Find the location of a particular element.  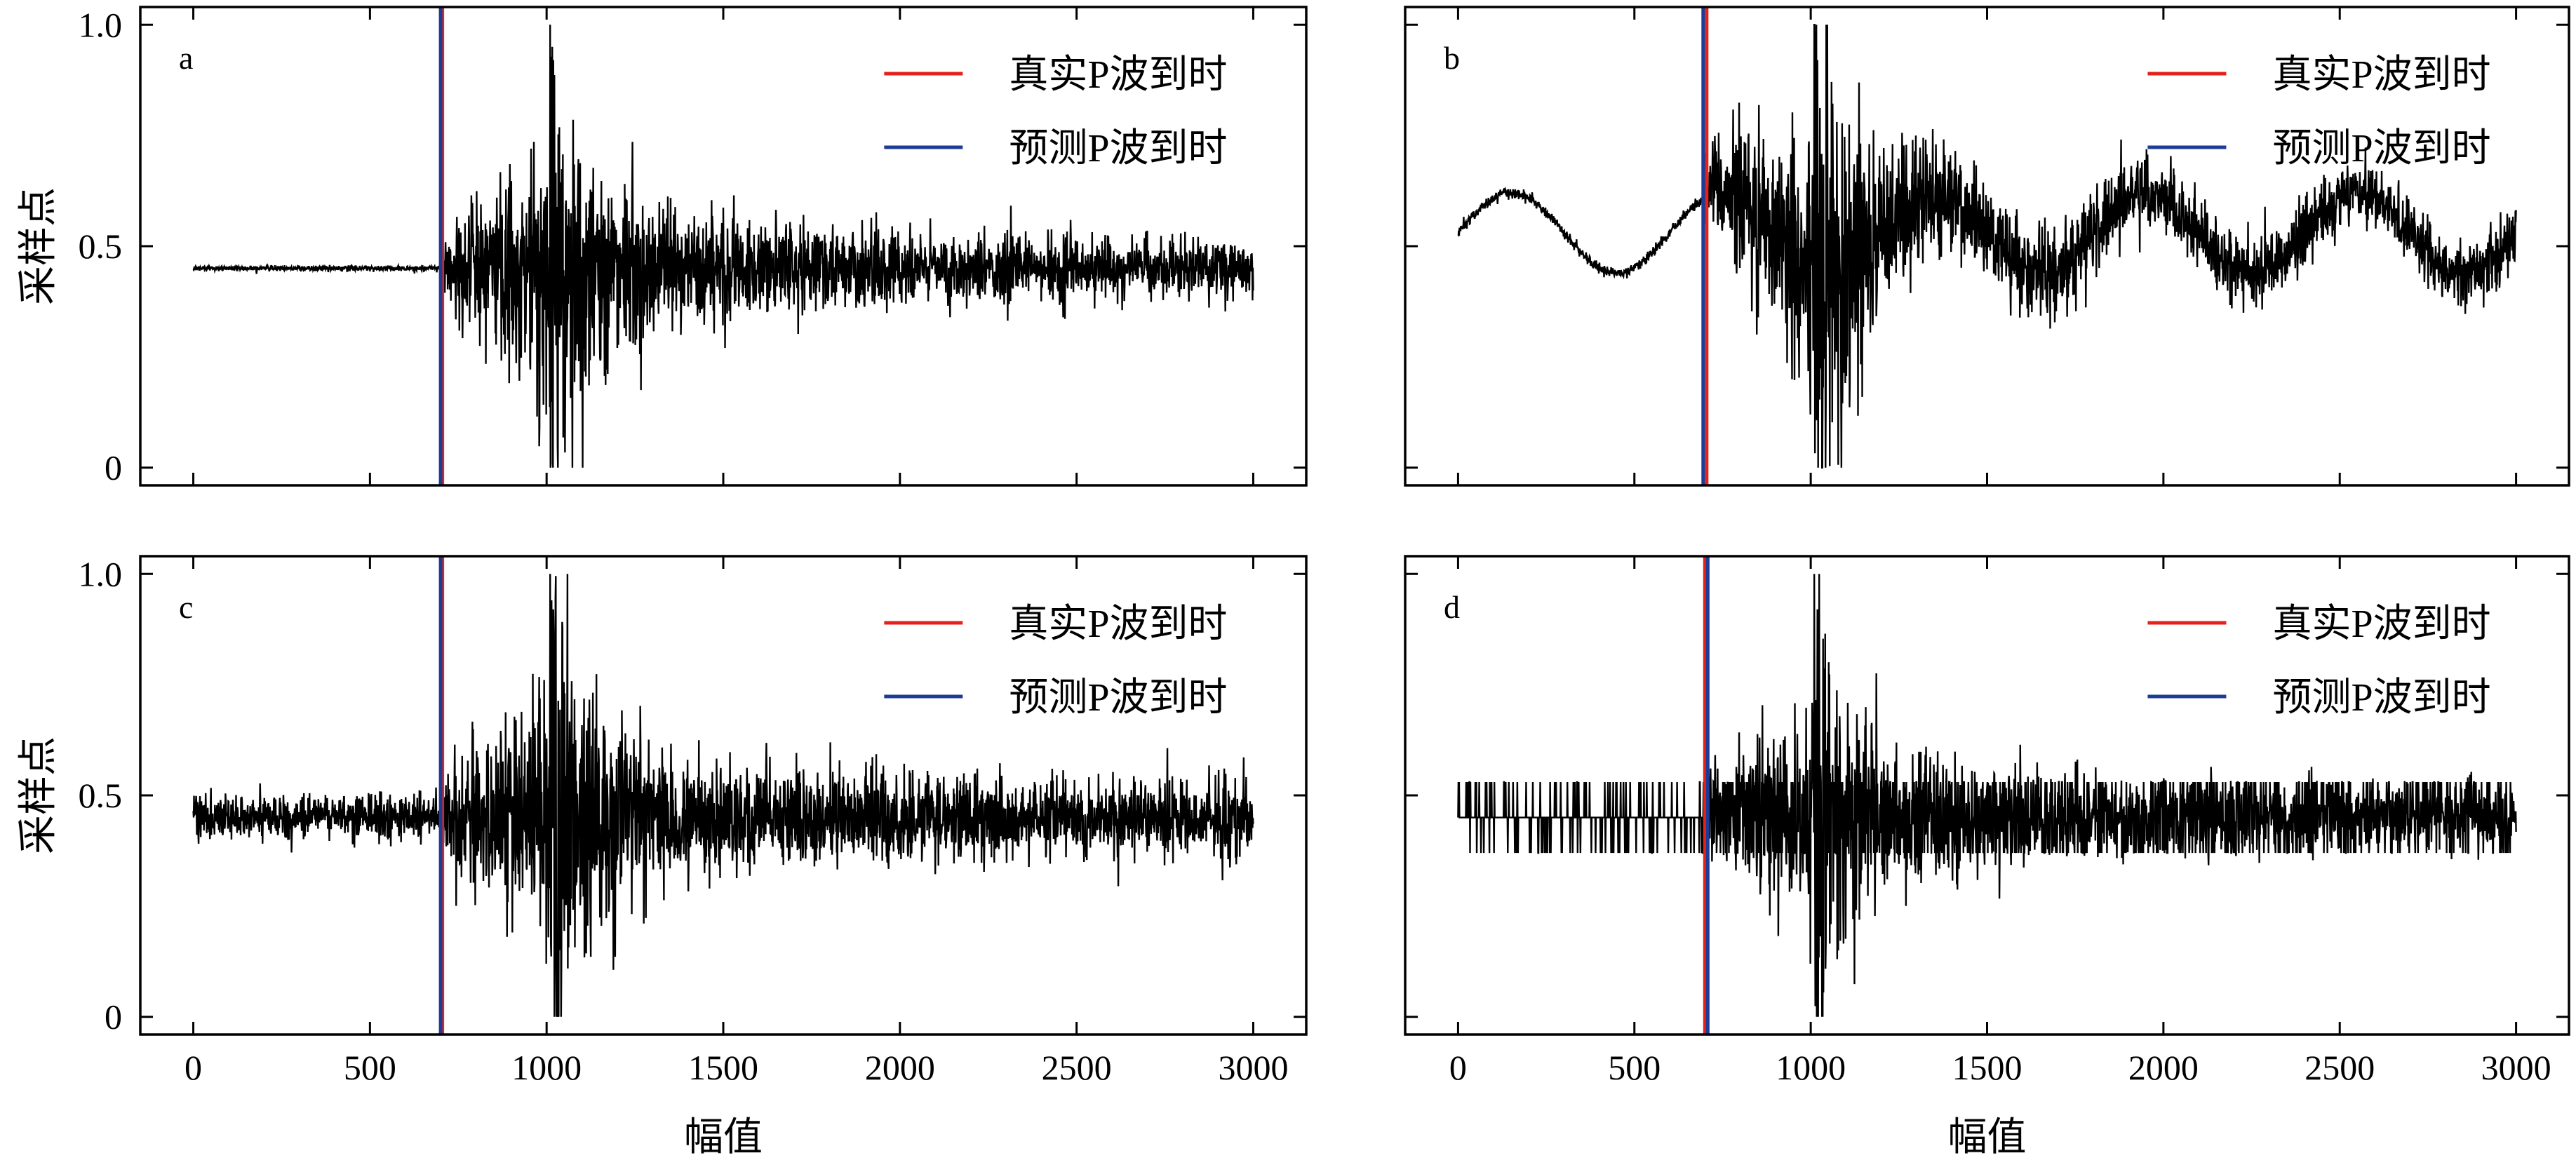

panel-label: c is located at coordinates (186, 607).